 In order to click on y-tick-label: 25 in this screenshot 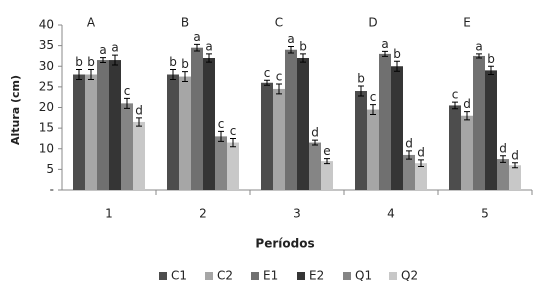, I will do `click(46, 86)`.